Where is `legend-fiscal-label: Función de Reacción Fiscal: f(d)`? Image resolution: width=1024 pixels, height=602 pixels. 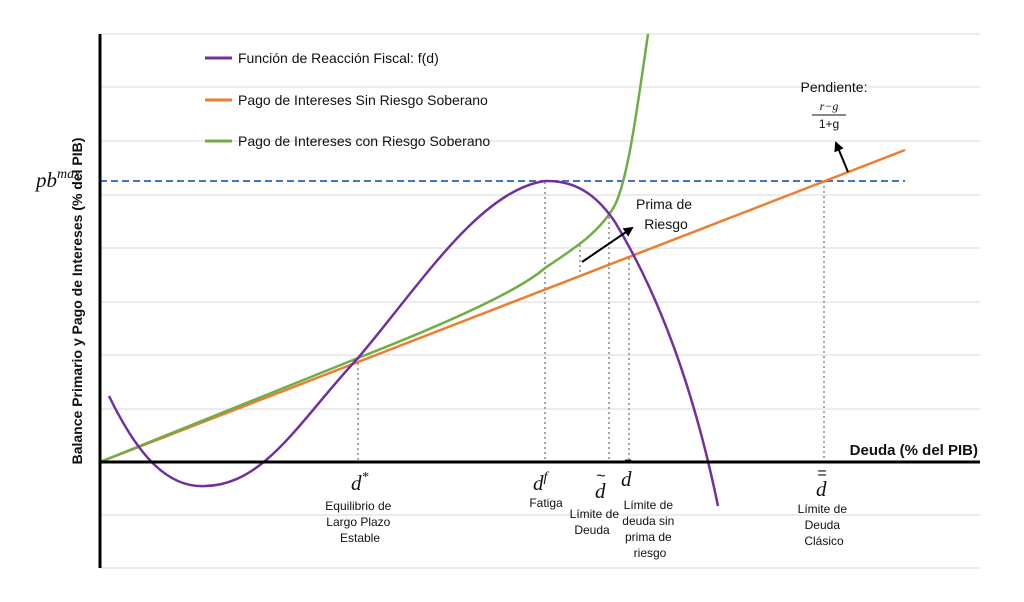
legend-fiscal-label: Función de Reacción Fiscal: f(d) is located at coordinates (338, 58).